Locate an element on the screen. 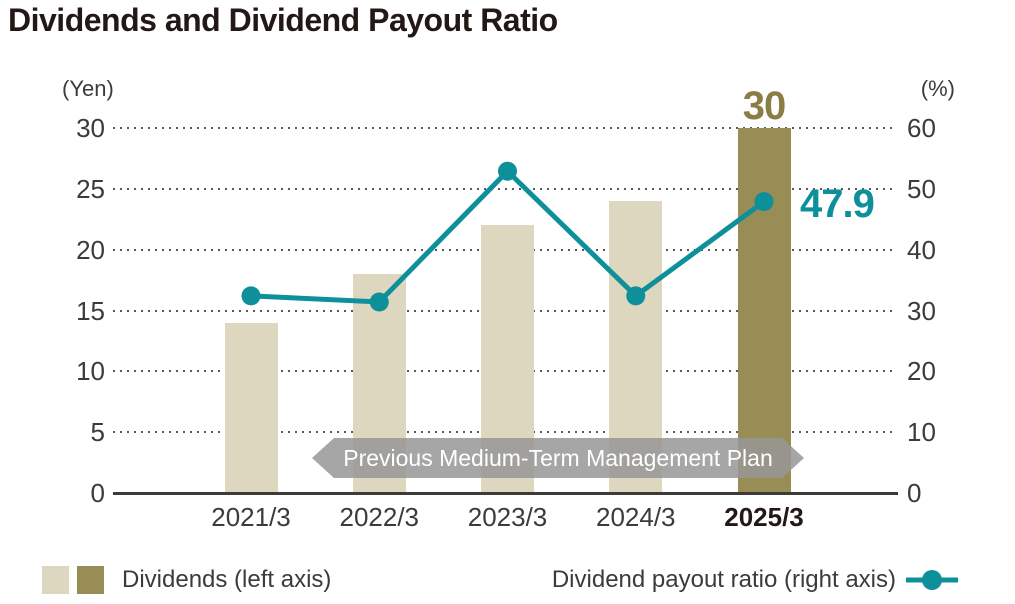 The width and height of the screenshot is (1015, 604). line-value-annotation: 47.9 is located at coordinates (837, 204).